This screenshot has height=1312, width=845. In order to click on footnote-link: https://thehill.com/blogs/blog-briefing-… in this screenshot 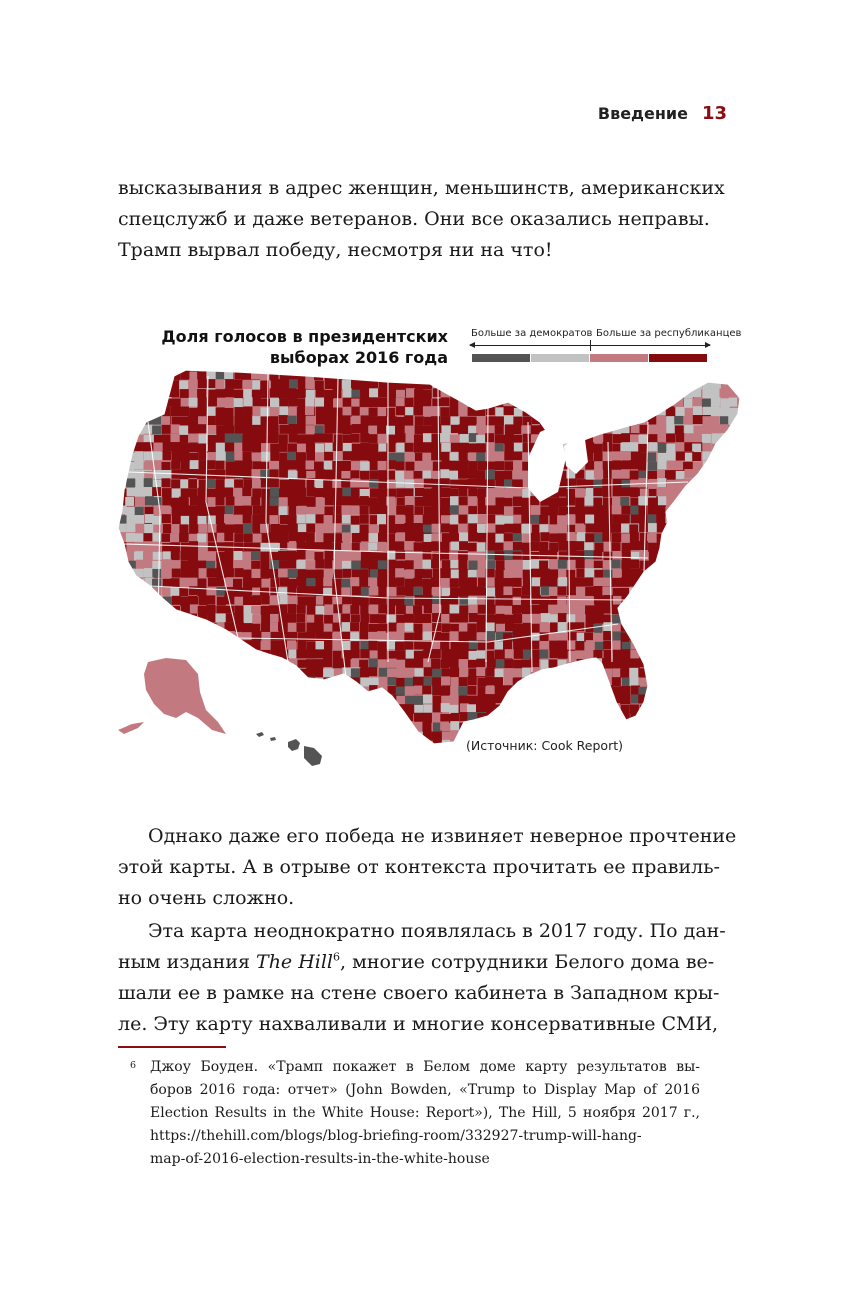, I will do `click(396, 1136)`.